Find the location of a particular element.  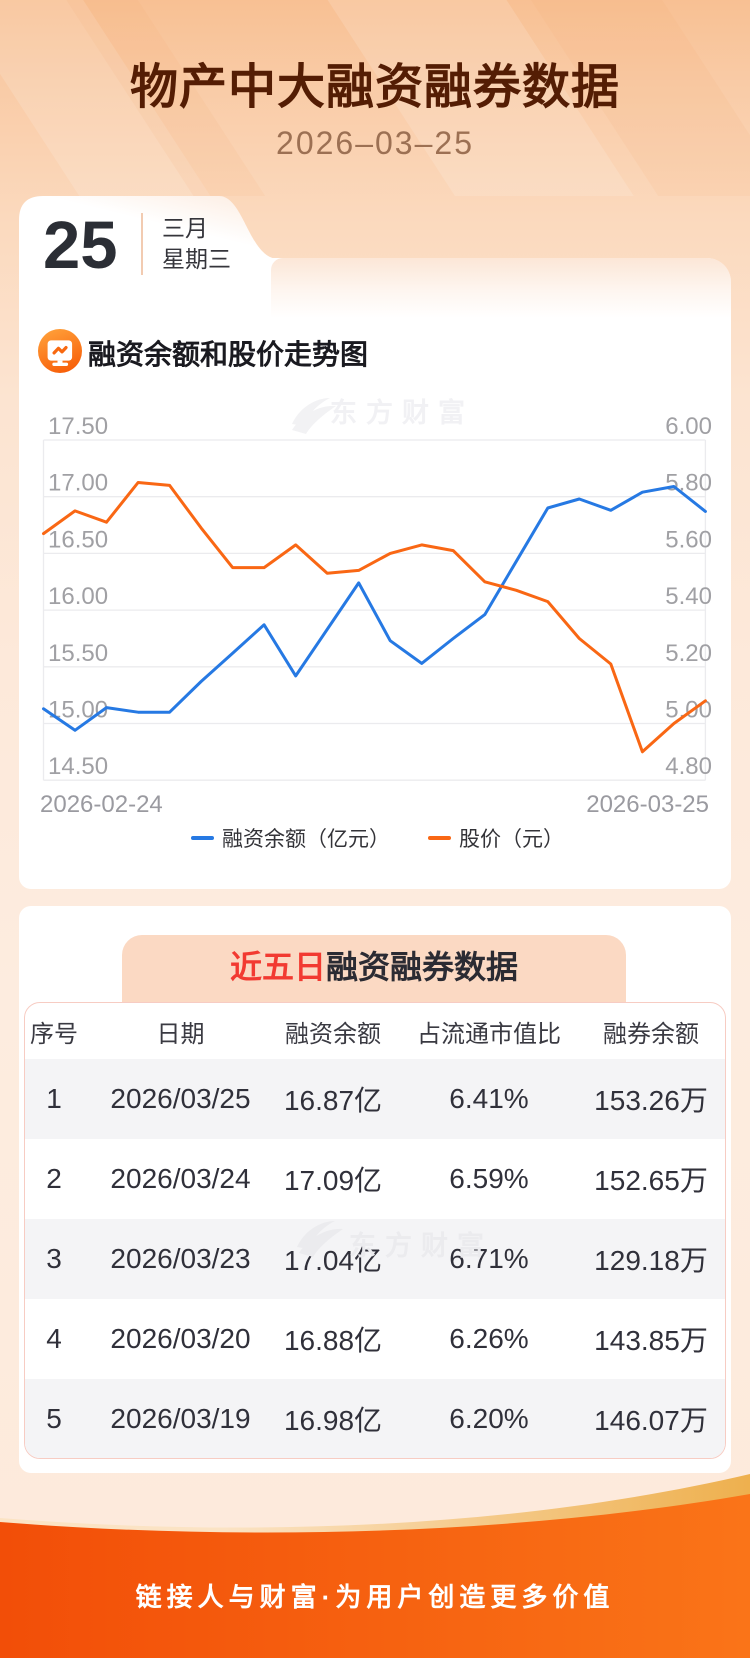

svg-text: 17.50 is located at coordinates (78, 426).